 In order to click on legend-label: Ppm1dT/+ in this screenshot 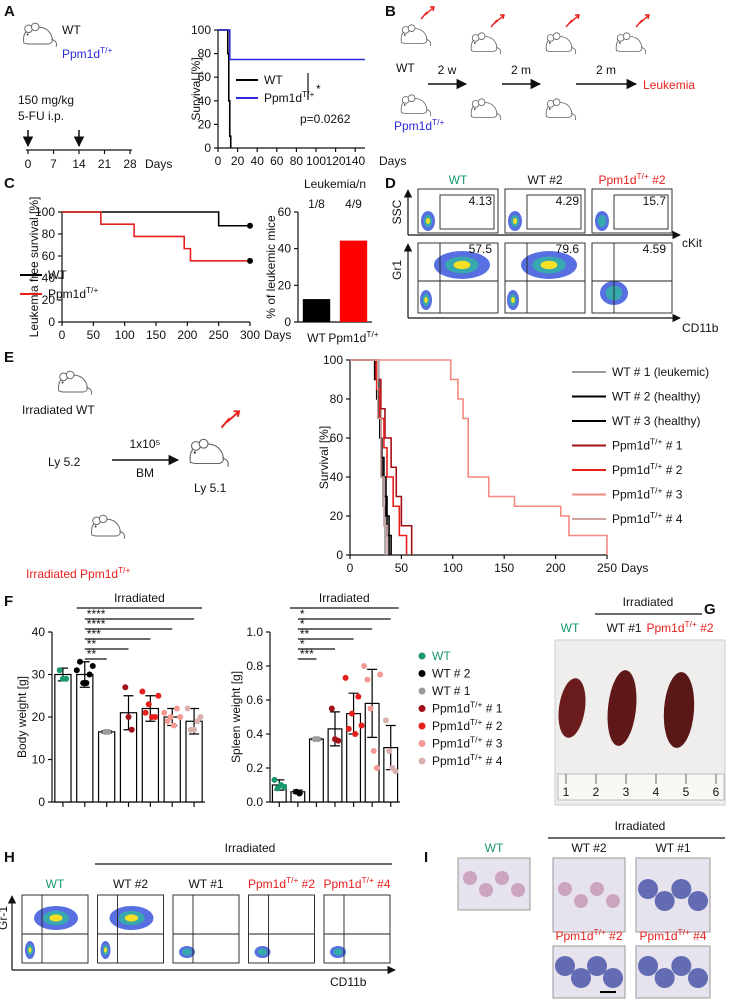, I will do `click(289, 97)`.